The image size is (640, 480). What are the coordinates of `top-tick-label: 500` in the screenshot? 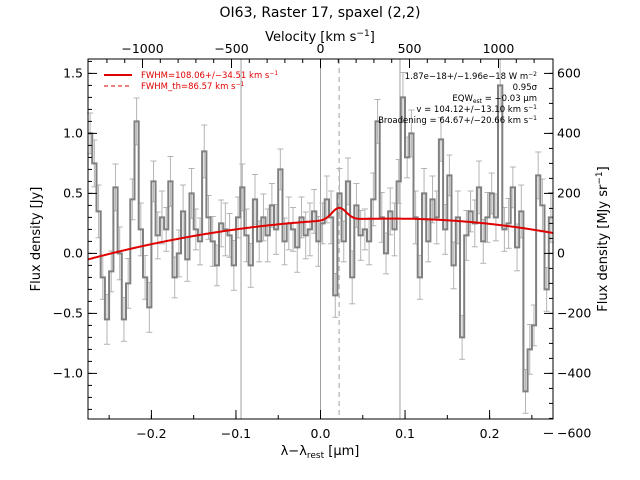 It's located at (410, 48).